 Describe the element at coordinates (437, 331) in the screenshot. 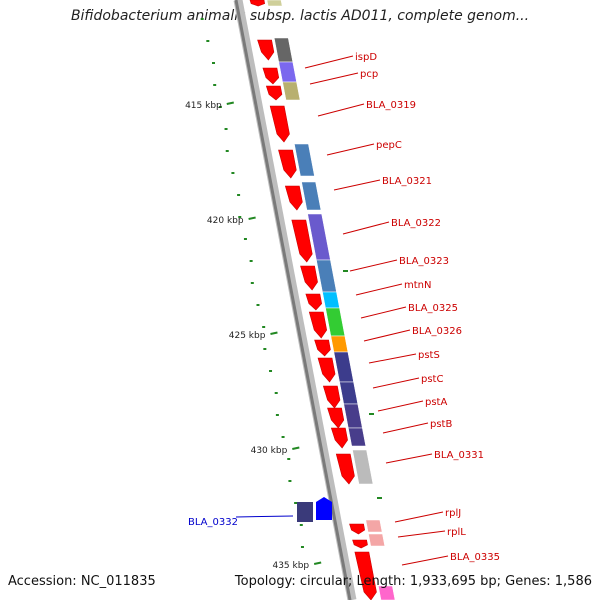

I see `gene-label: BLA_0326` at that location.